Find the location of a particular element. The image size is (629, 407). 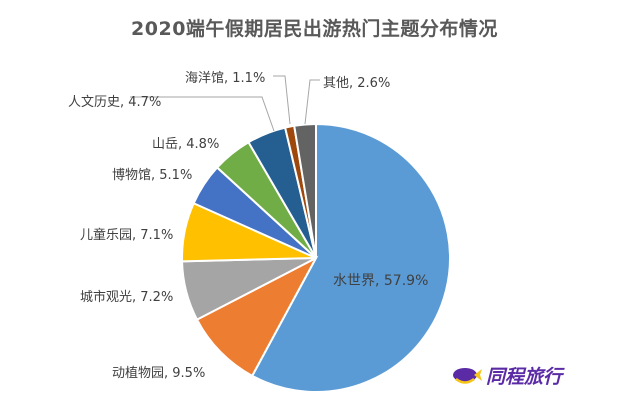

slice-label-culture-history: 人文历史, 4.7% is located at coordinates (115, 102).